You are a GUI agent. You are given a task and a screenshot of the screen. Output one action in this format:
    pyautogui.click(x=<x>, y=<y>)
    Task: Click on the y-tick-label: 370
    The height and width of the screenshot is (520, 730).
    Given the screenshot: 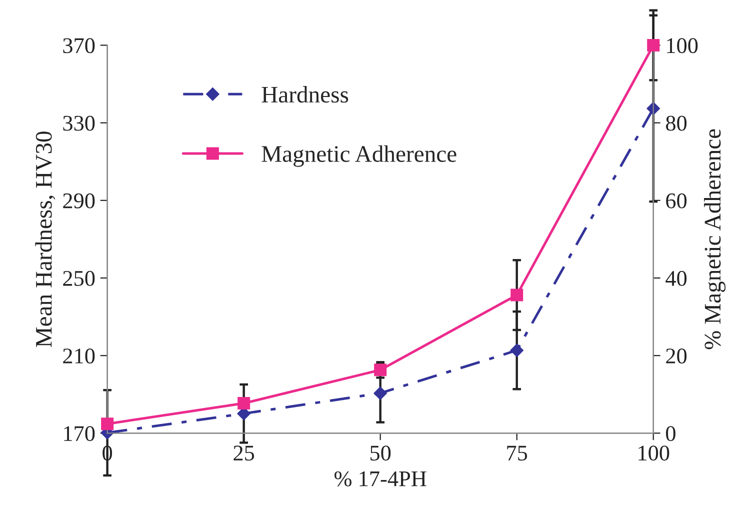 What is the action you would take?
    pyautogui.click(x=79, y=46)
    